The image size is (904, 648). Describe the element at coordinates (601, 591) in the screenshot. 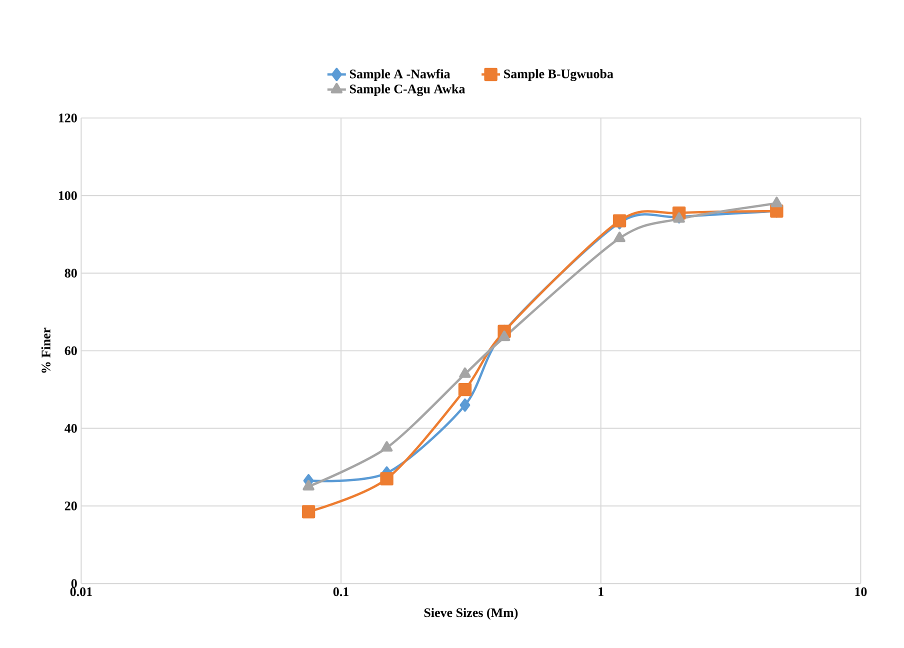

I see `x-tick-label: 1` at that location.